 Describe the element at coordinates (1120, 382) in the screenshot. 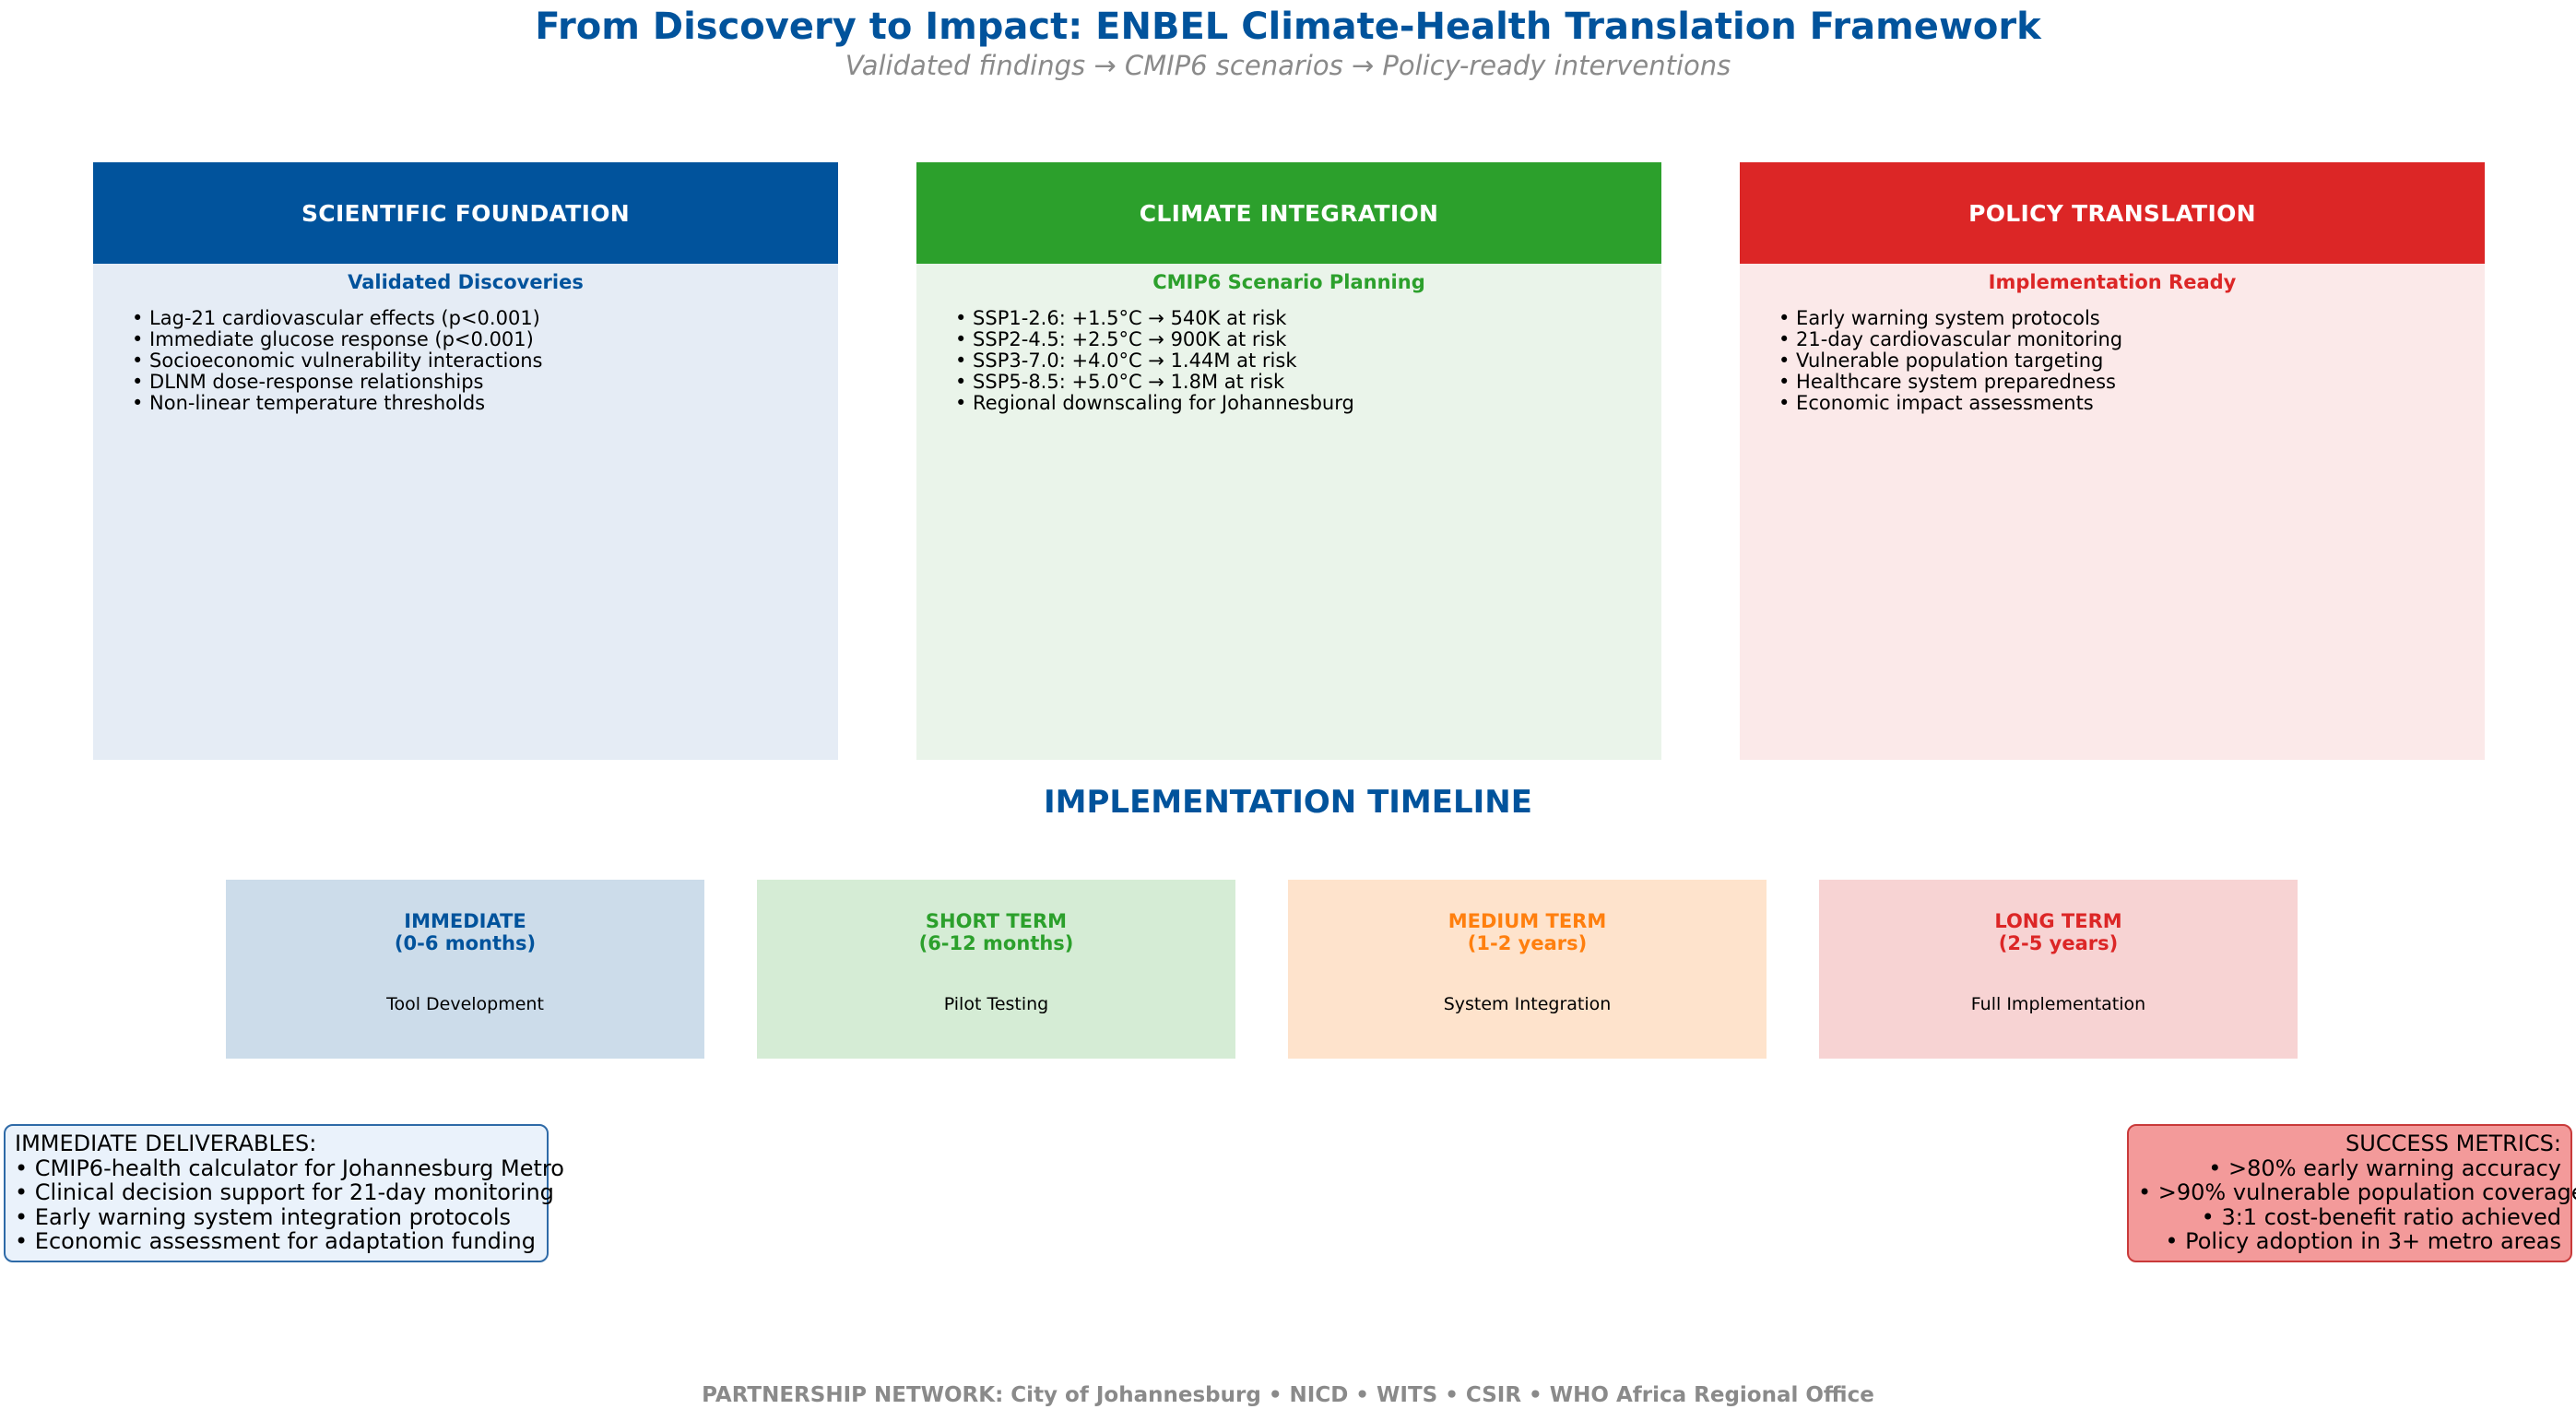

I see `list-item: • SSP5-8.5: +5.0°C → 1.8M at risk` at that location.